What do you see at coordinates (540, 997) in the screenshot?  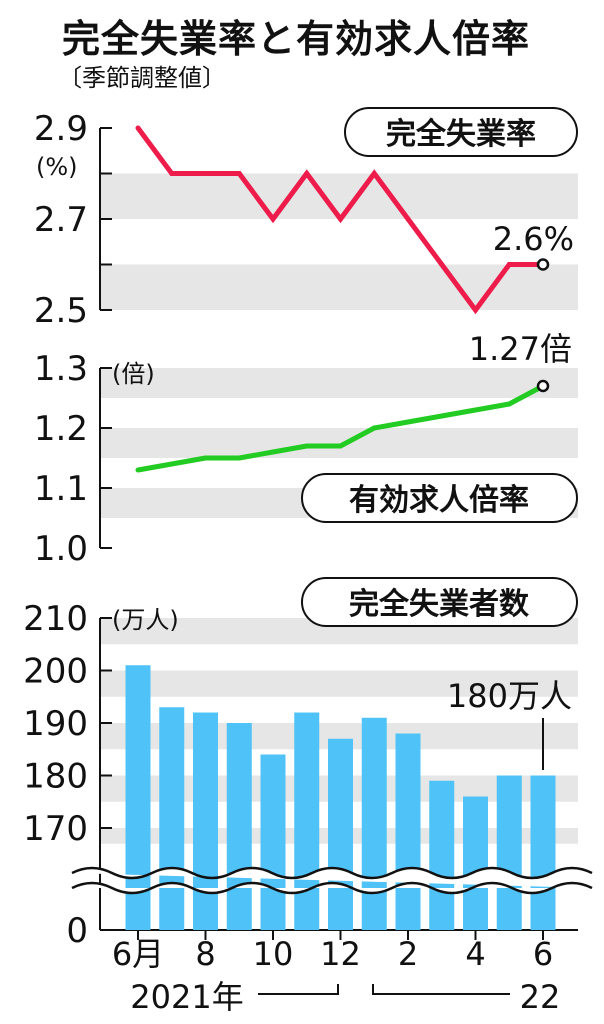 I see `year-label: 22` at bounding box center [540, 997].